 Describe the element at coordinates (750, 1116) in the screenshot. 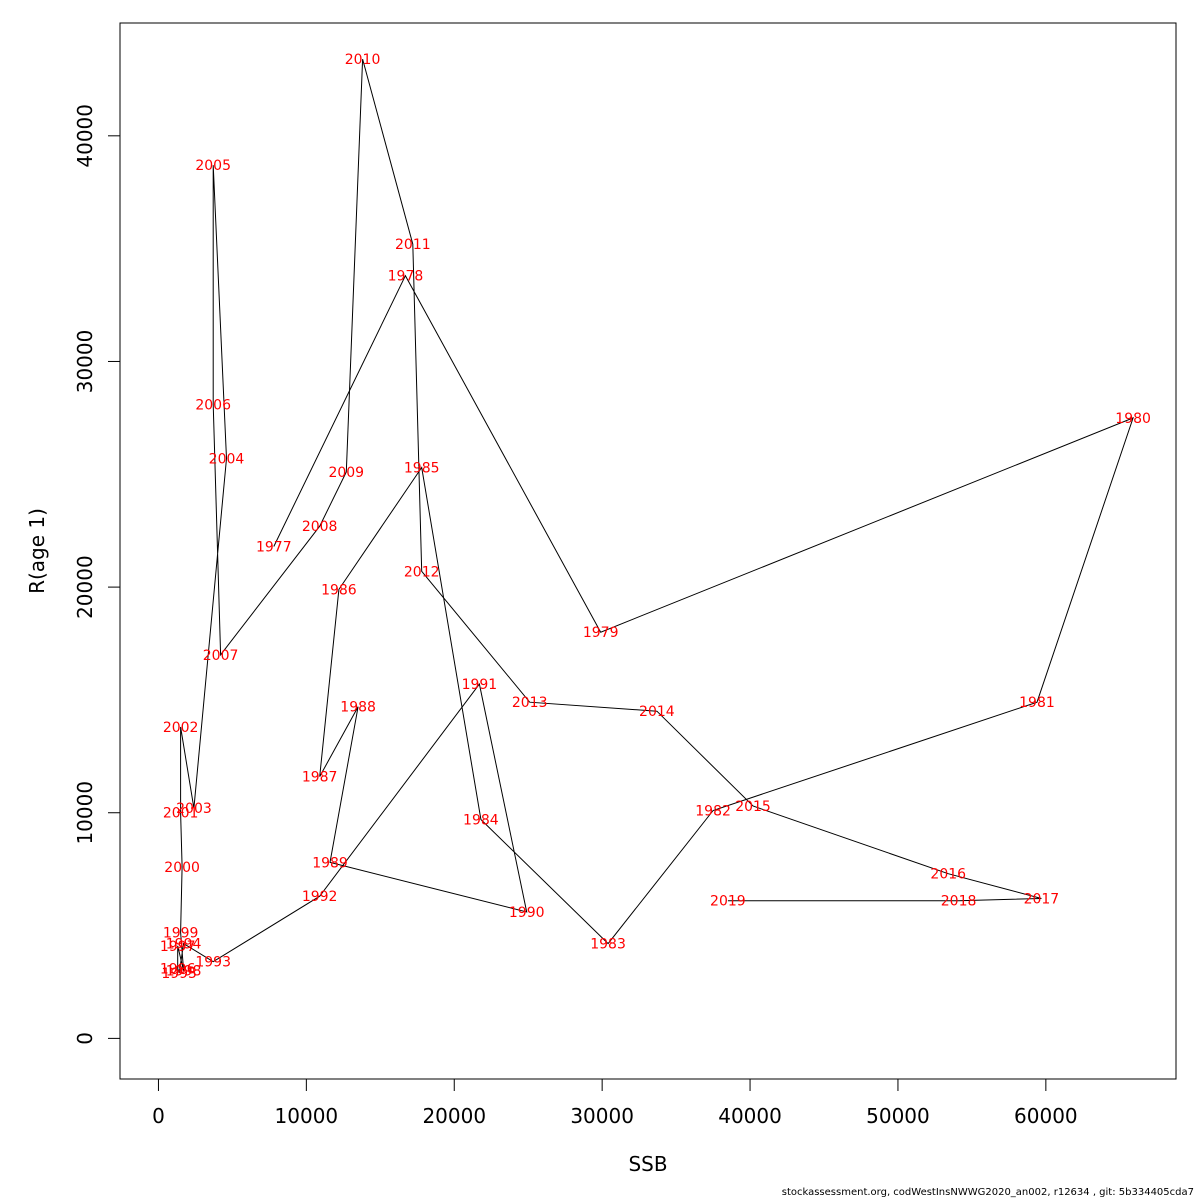

I see `x-tick-label: 40000` at that location.